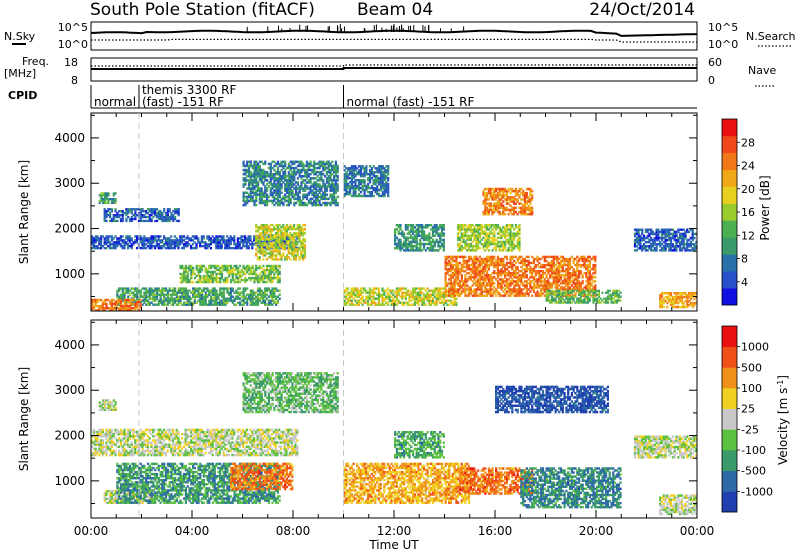  What do you see at coordinates (73, 44) in the screenshot?
I see `noise-tick-bottom-left: 10^0` at bounding box center [73, 44].